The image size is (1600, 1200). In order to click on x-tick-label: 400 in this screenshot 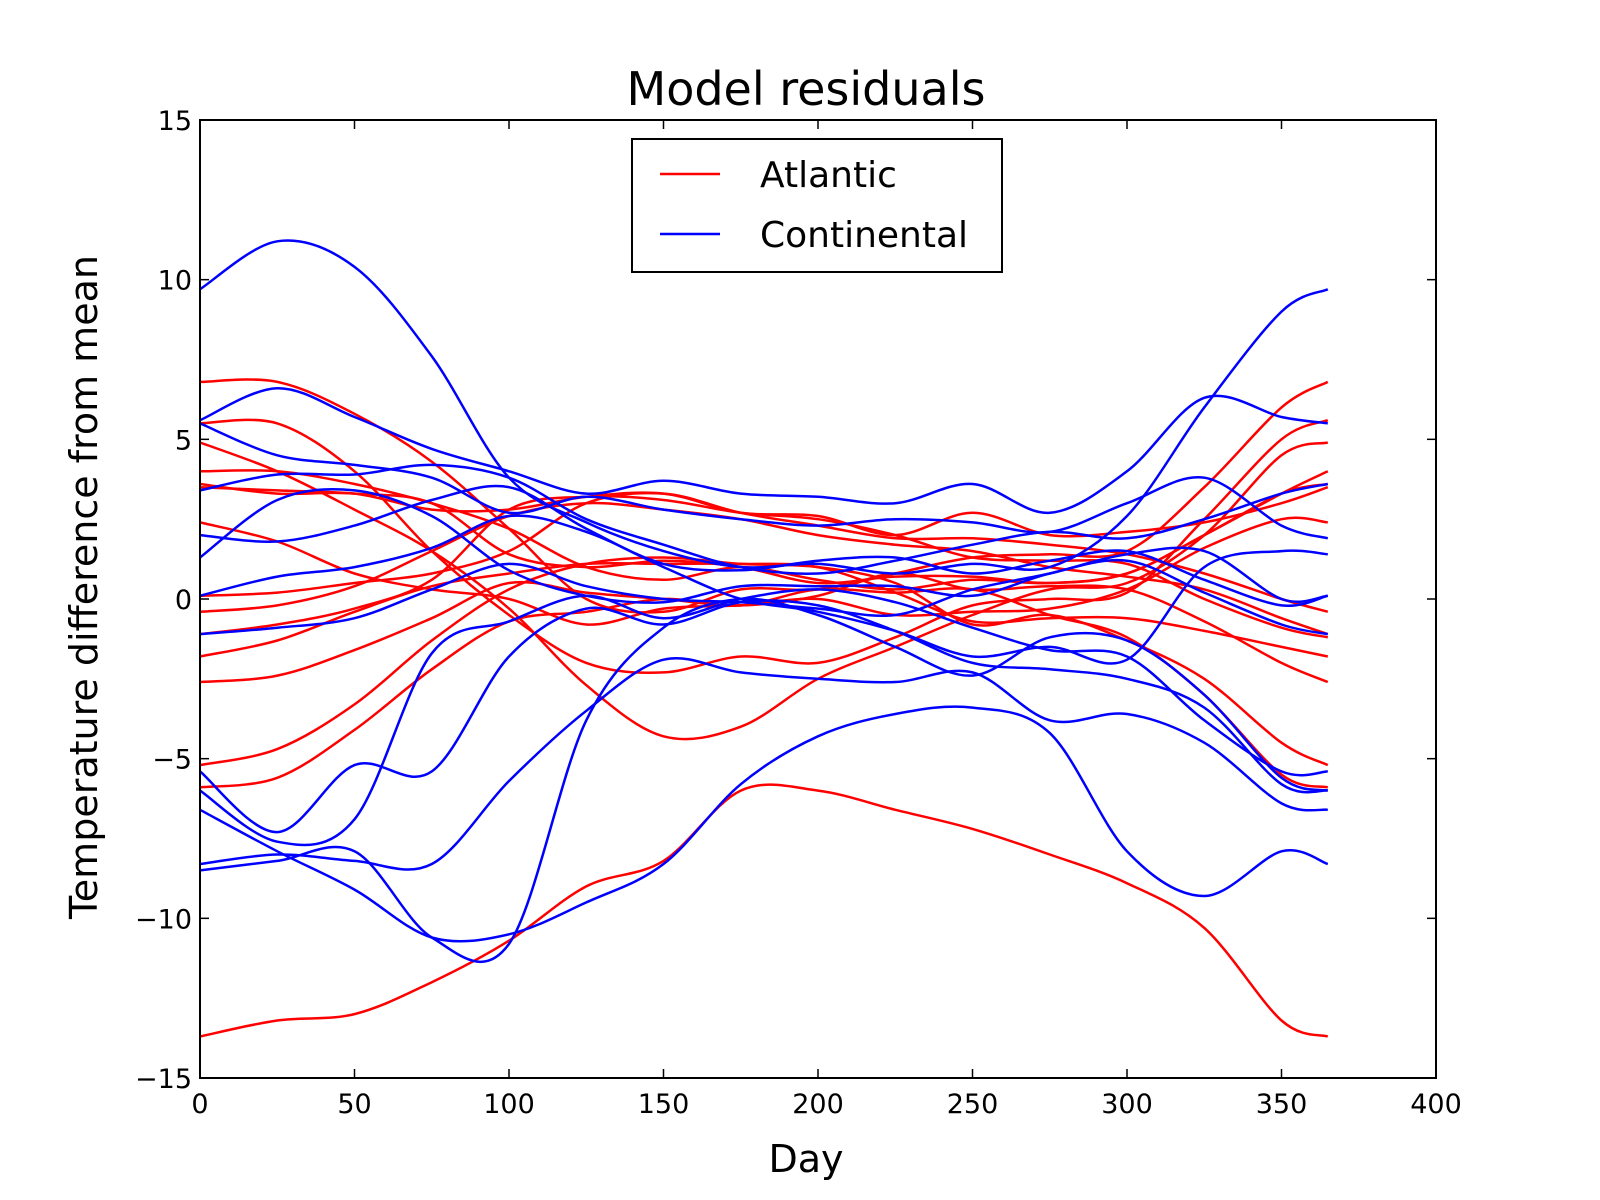, I will do `click(1436, 1104)`.